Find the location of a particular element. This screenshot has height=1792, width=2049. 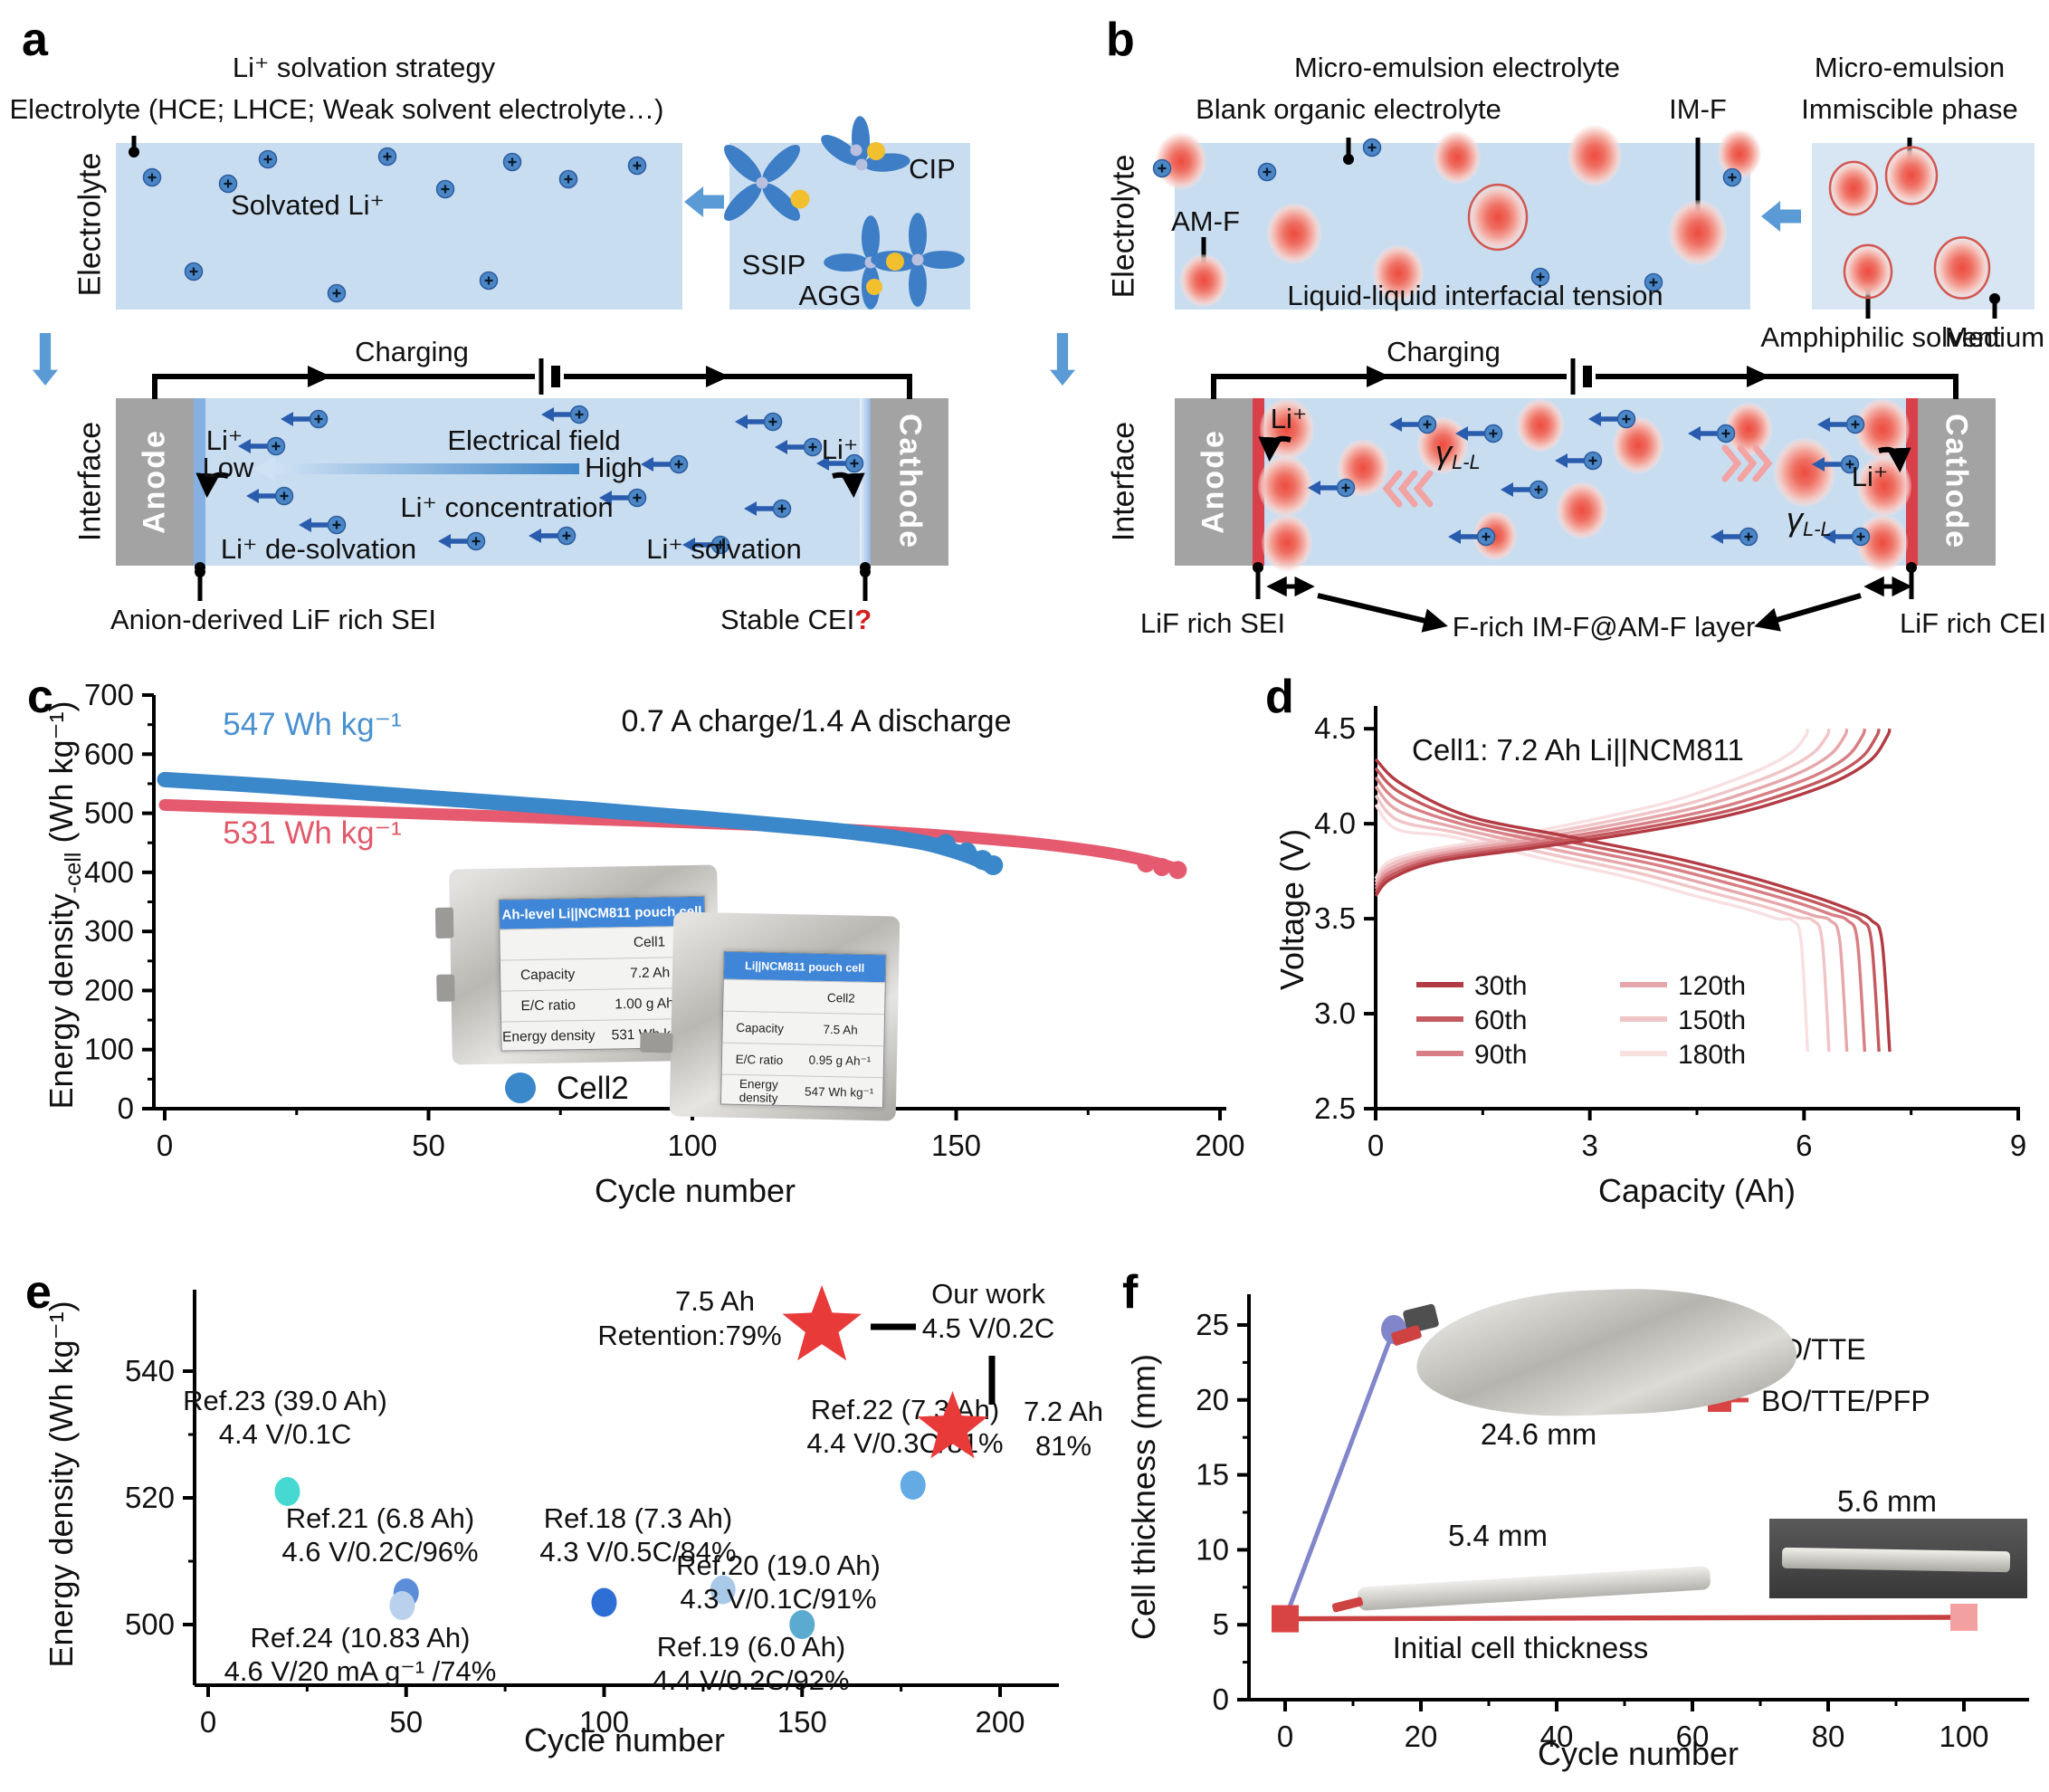

svg-text: 4.4 V/0.1C is located at coordinates (285, 1434).